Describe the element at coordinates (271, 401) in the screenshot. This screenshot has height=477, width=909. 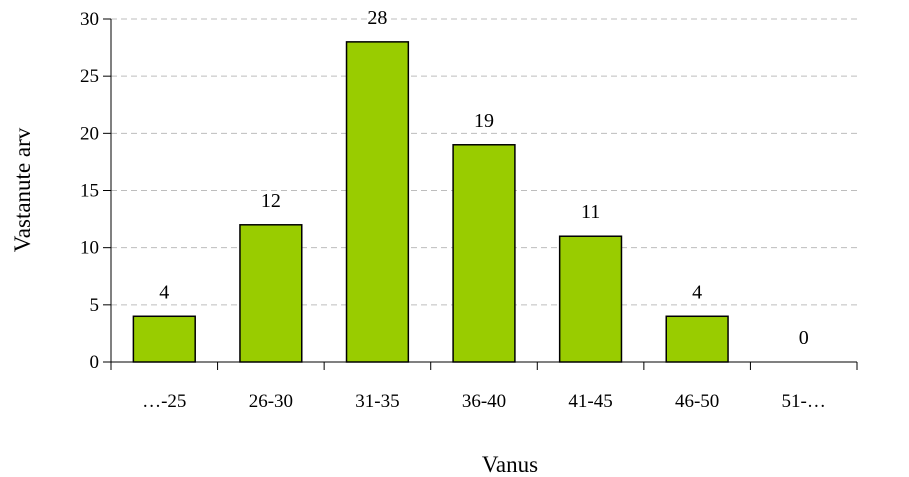
I see `x-tick-label: 26-30` at that location.